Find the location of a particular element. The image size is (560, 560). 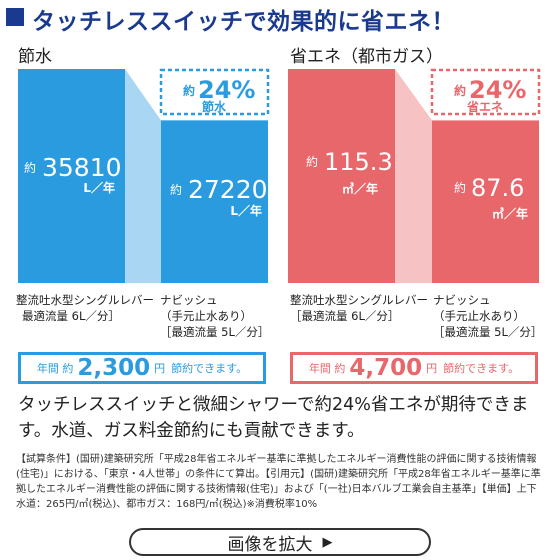

water-panel-title: 節水 is located at coordinates (35, 57).